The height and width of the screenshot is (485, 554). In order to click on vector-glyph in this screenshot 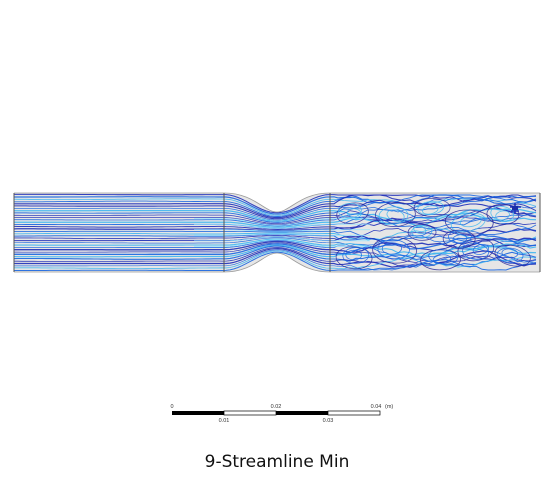, I will do `click(515, 208)`.